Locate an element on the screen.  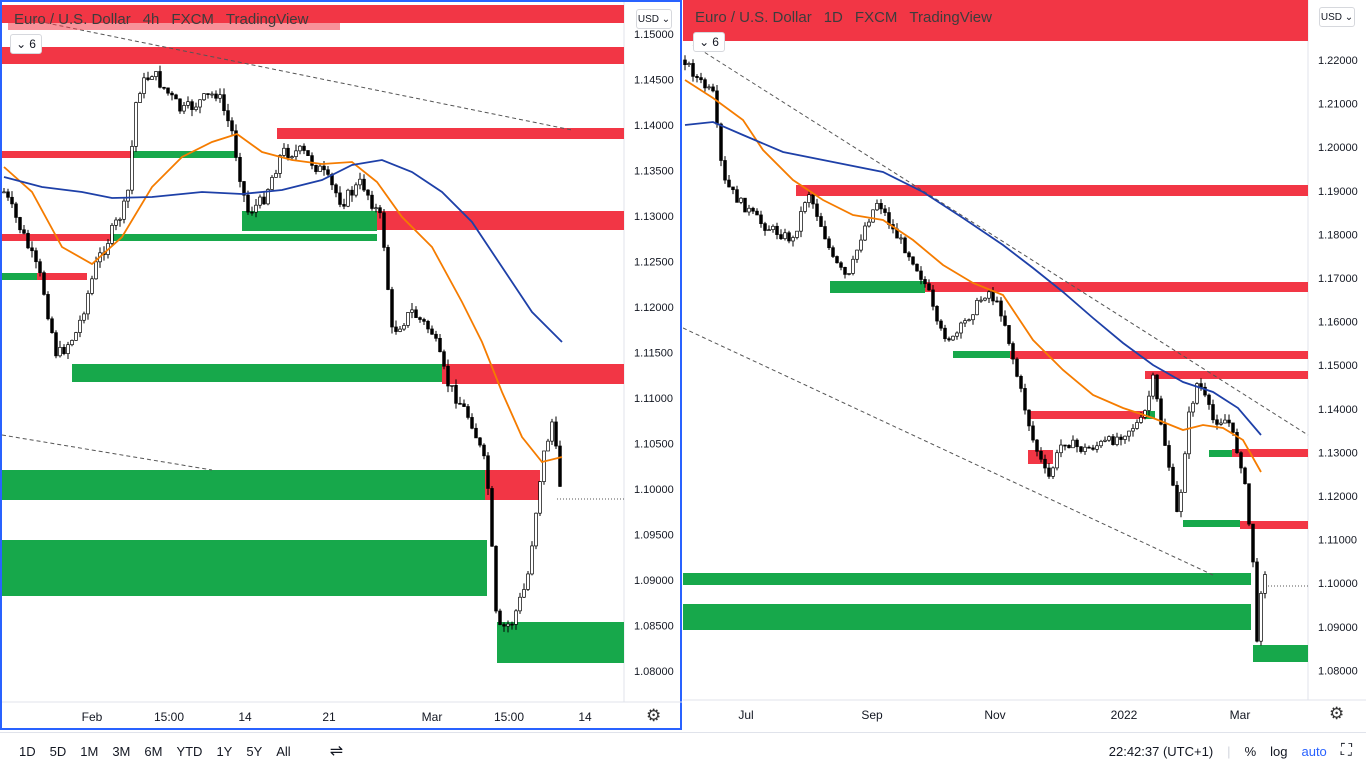
range-button-6m: 6M is located at coordinates (153, 751).